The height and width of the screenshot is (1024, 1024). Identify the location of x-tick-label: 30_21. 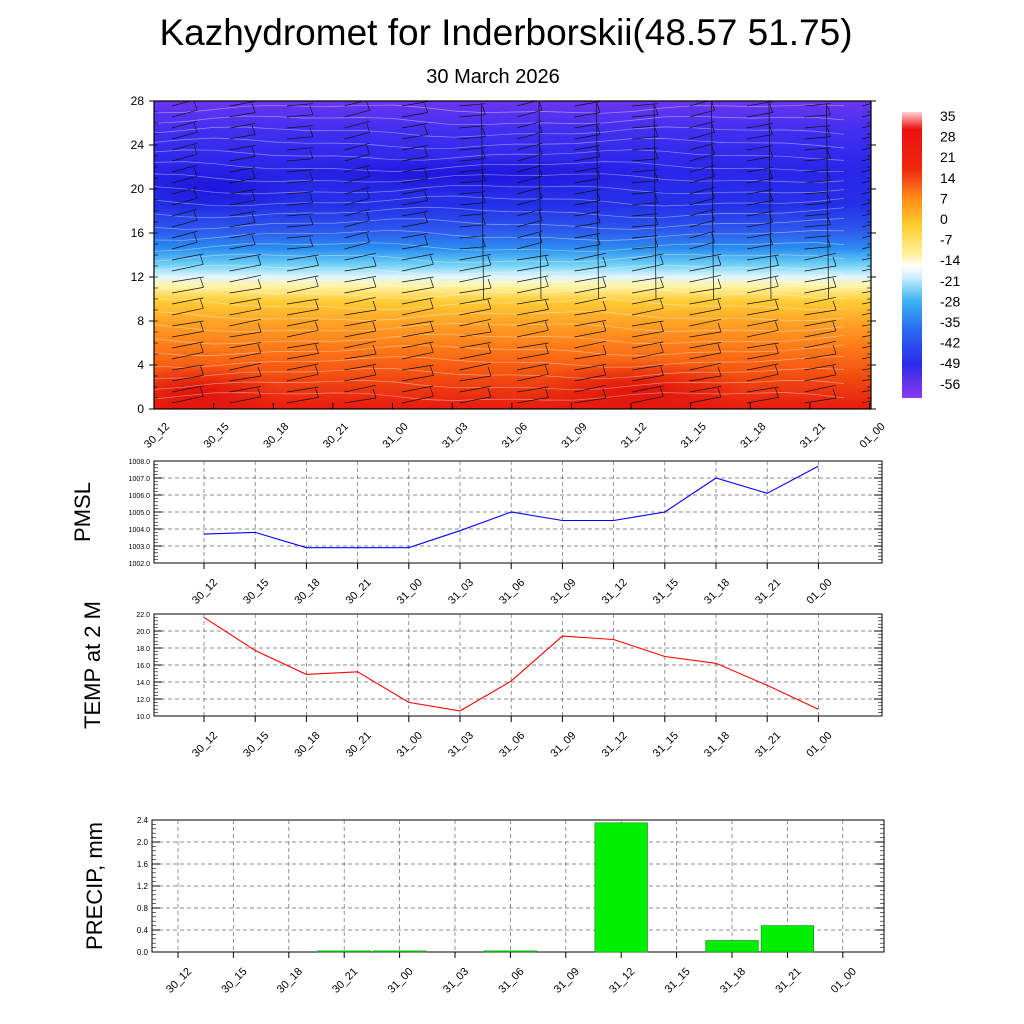
(345, 981).